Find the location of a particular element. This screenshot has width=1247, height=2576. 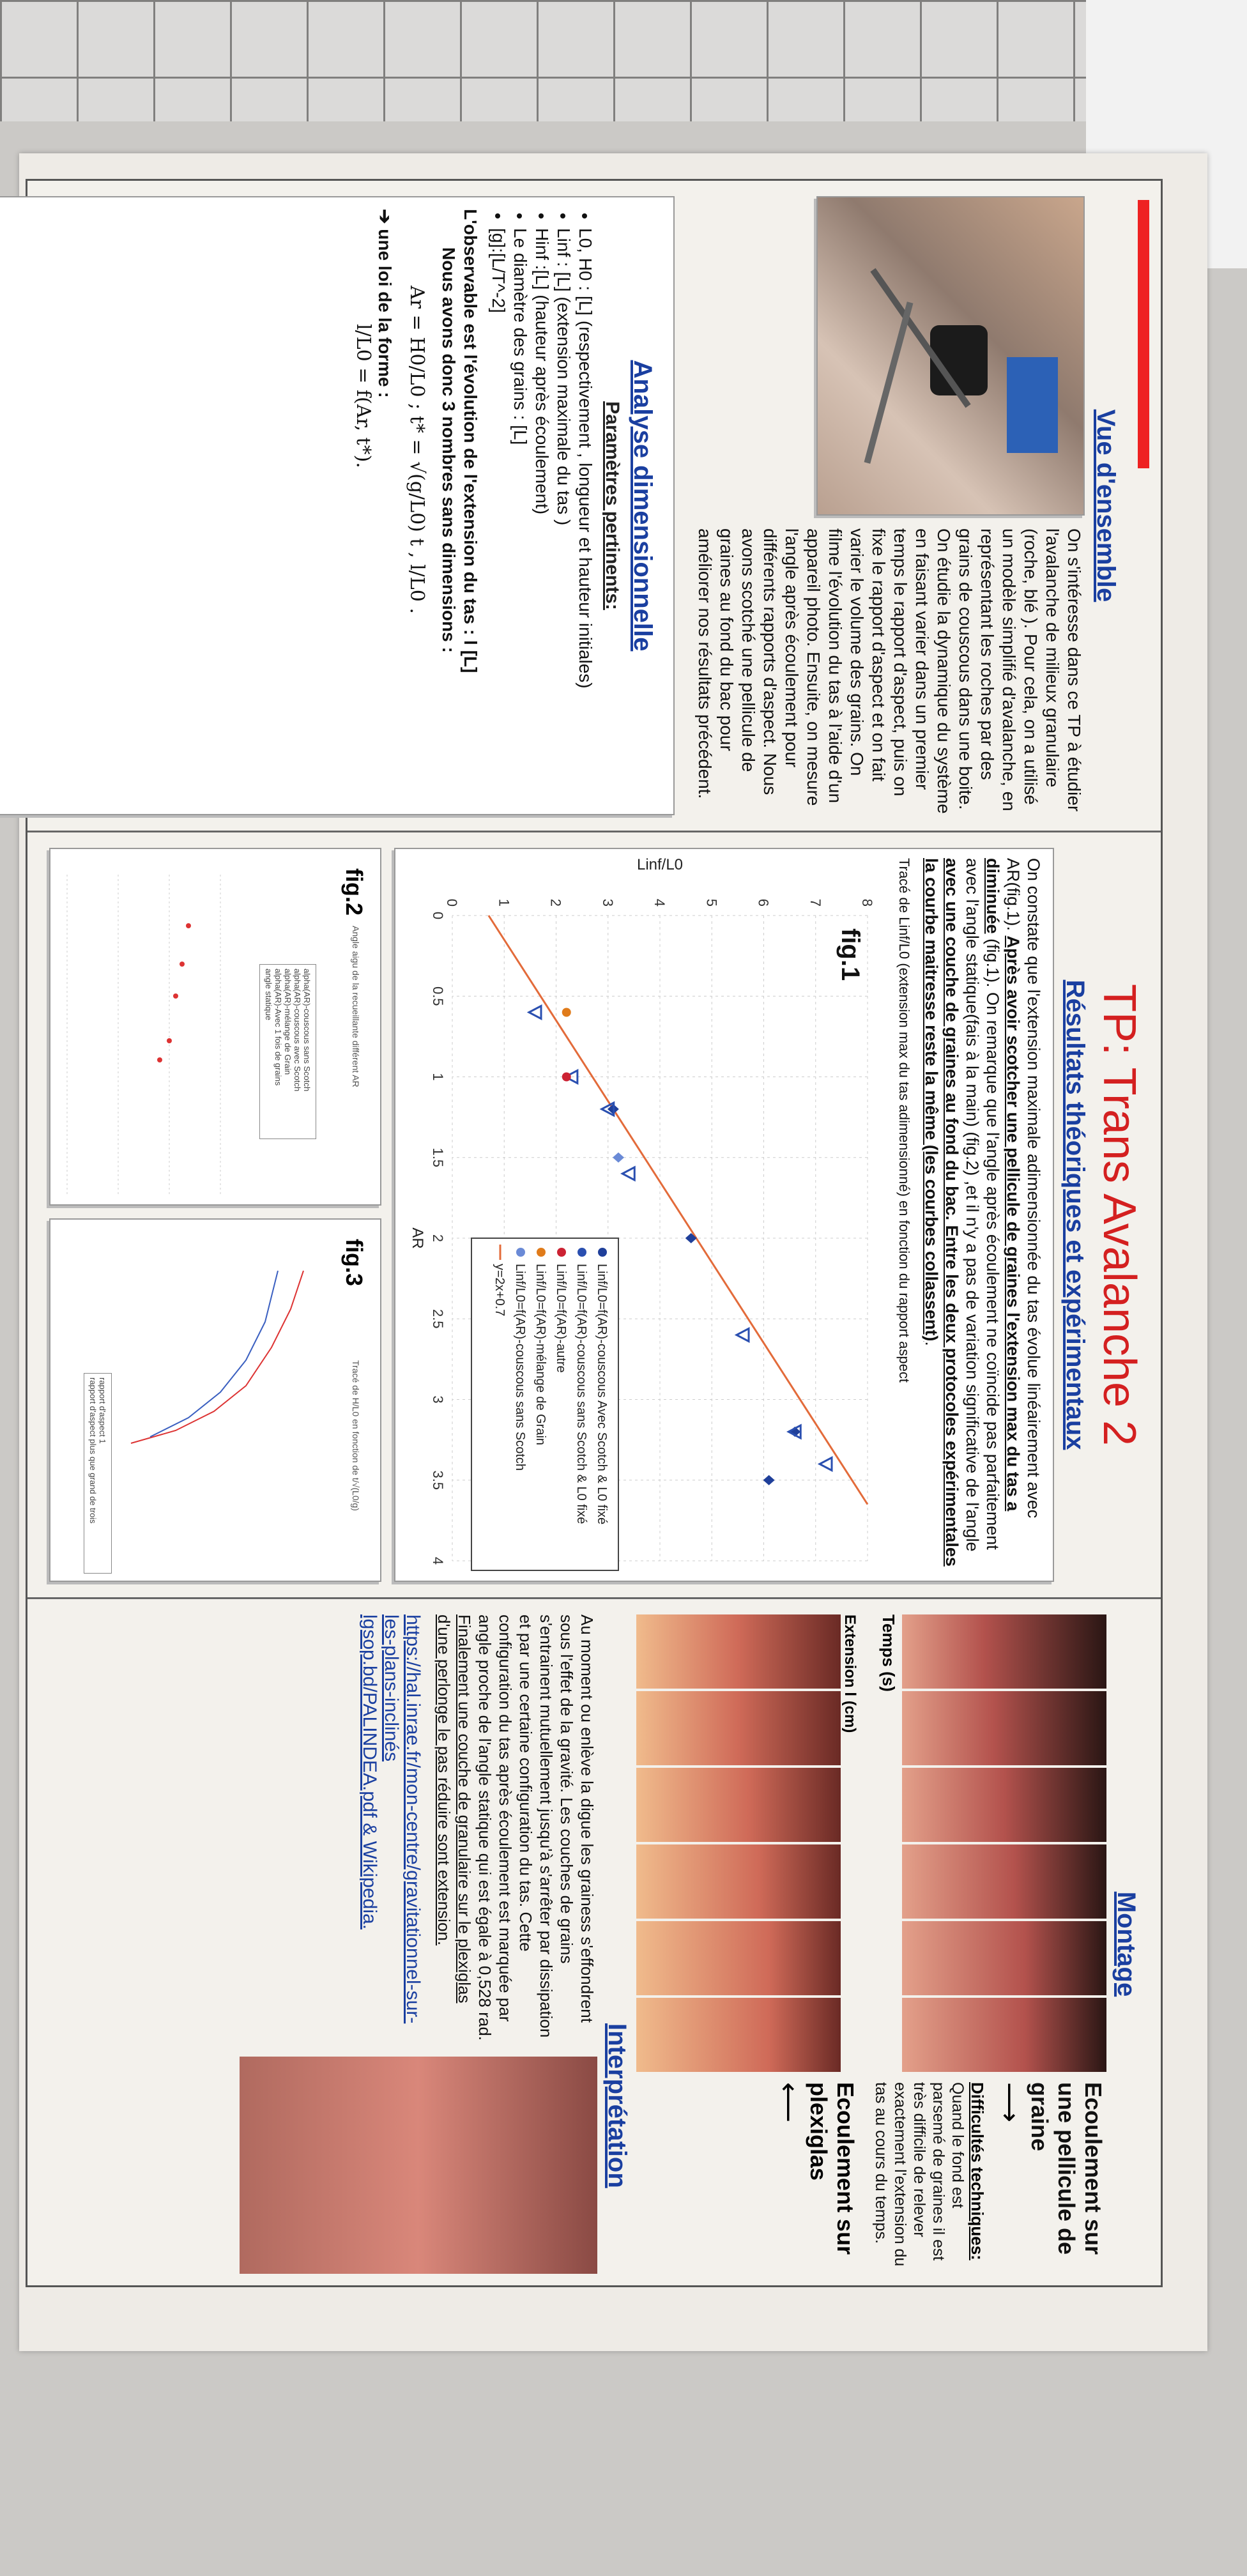

time-label: Temps (s) is located at coordinates (888, 1653).